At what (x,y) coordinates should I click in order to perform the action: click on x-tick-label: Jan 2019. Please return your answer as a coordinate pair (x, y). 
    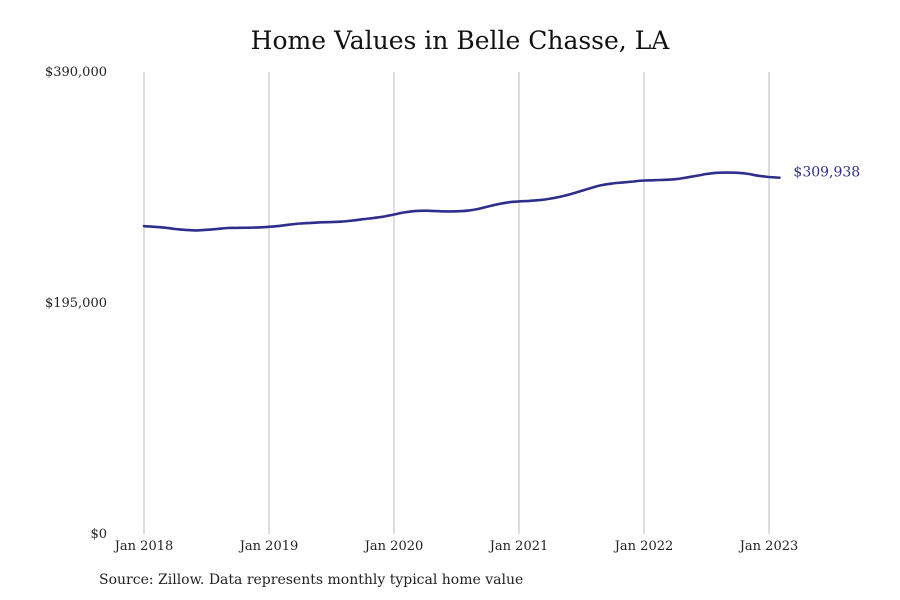
    Looking at the image, I should click on (268, 546).